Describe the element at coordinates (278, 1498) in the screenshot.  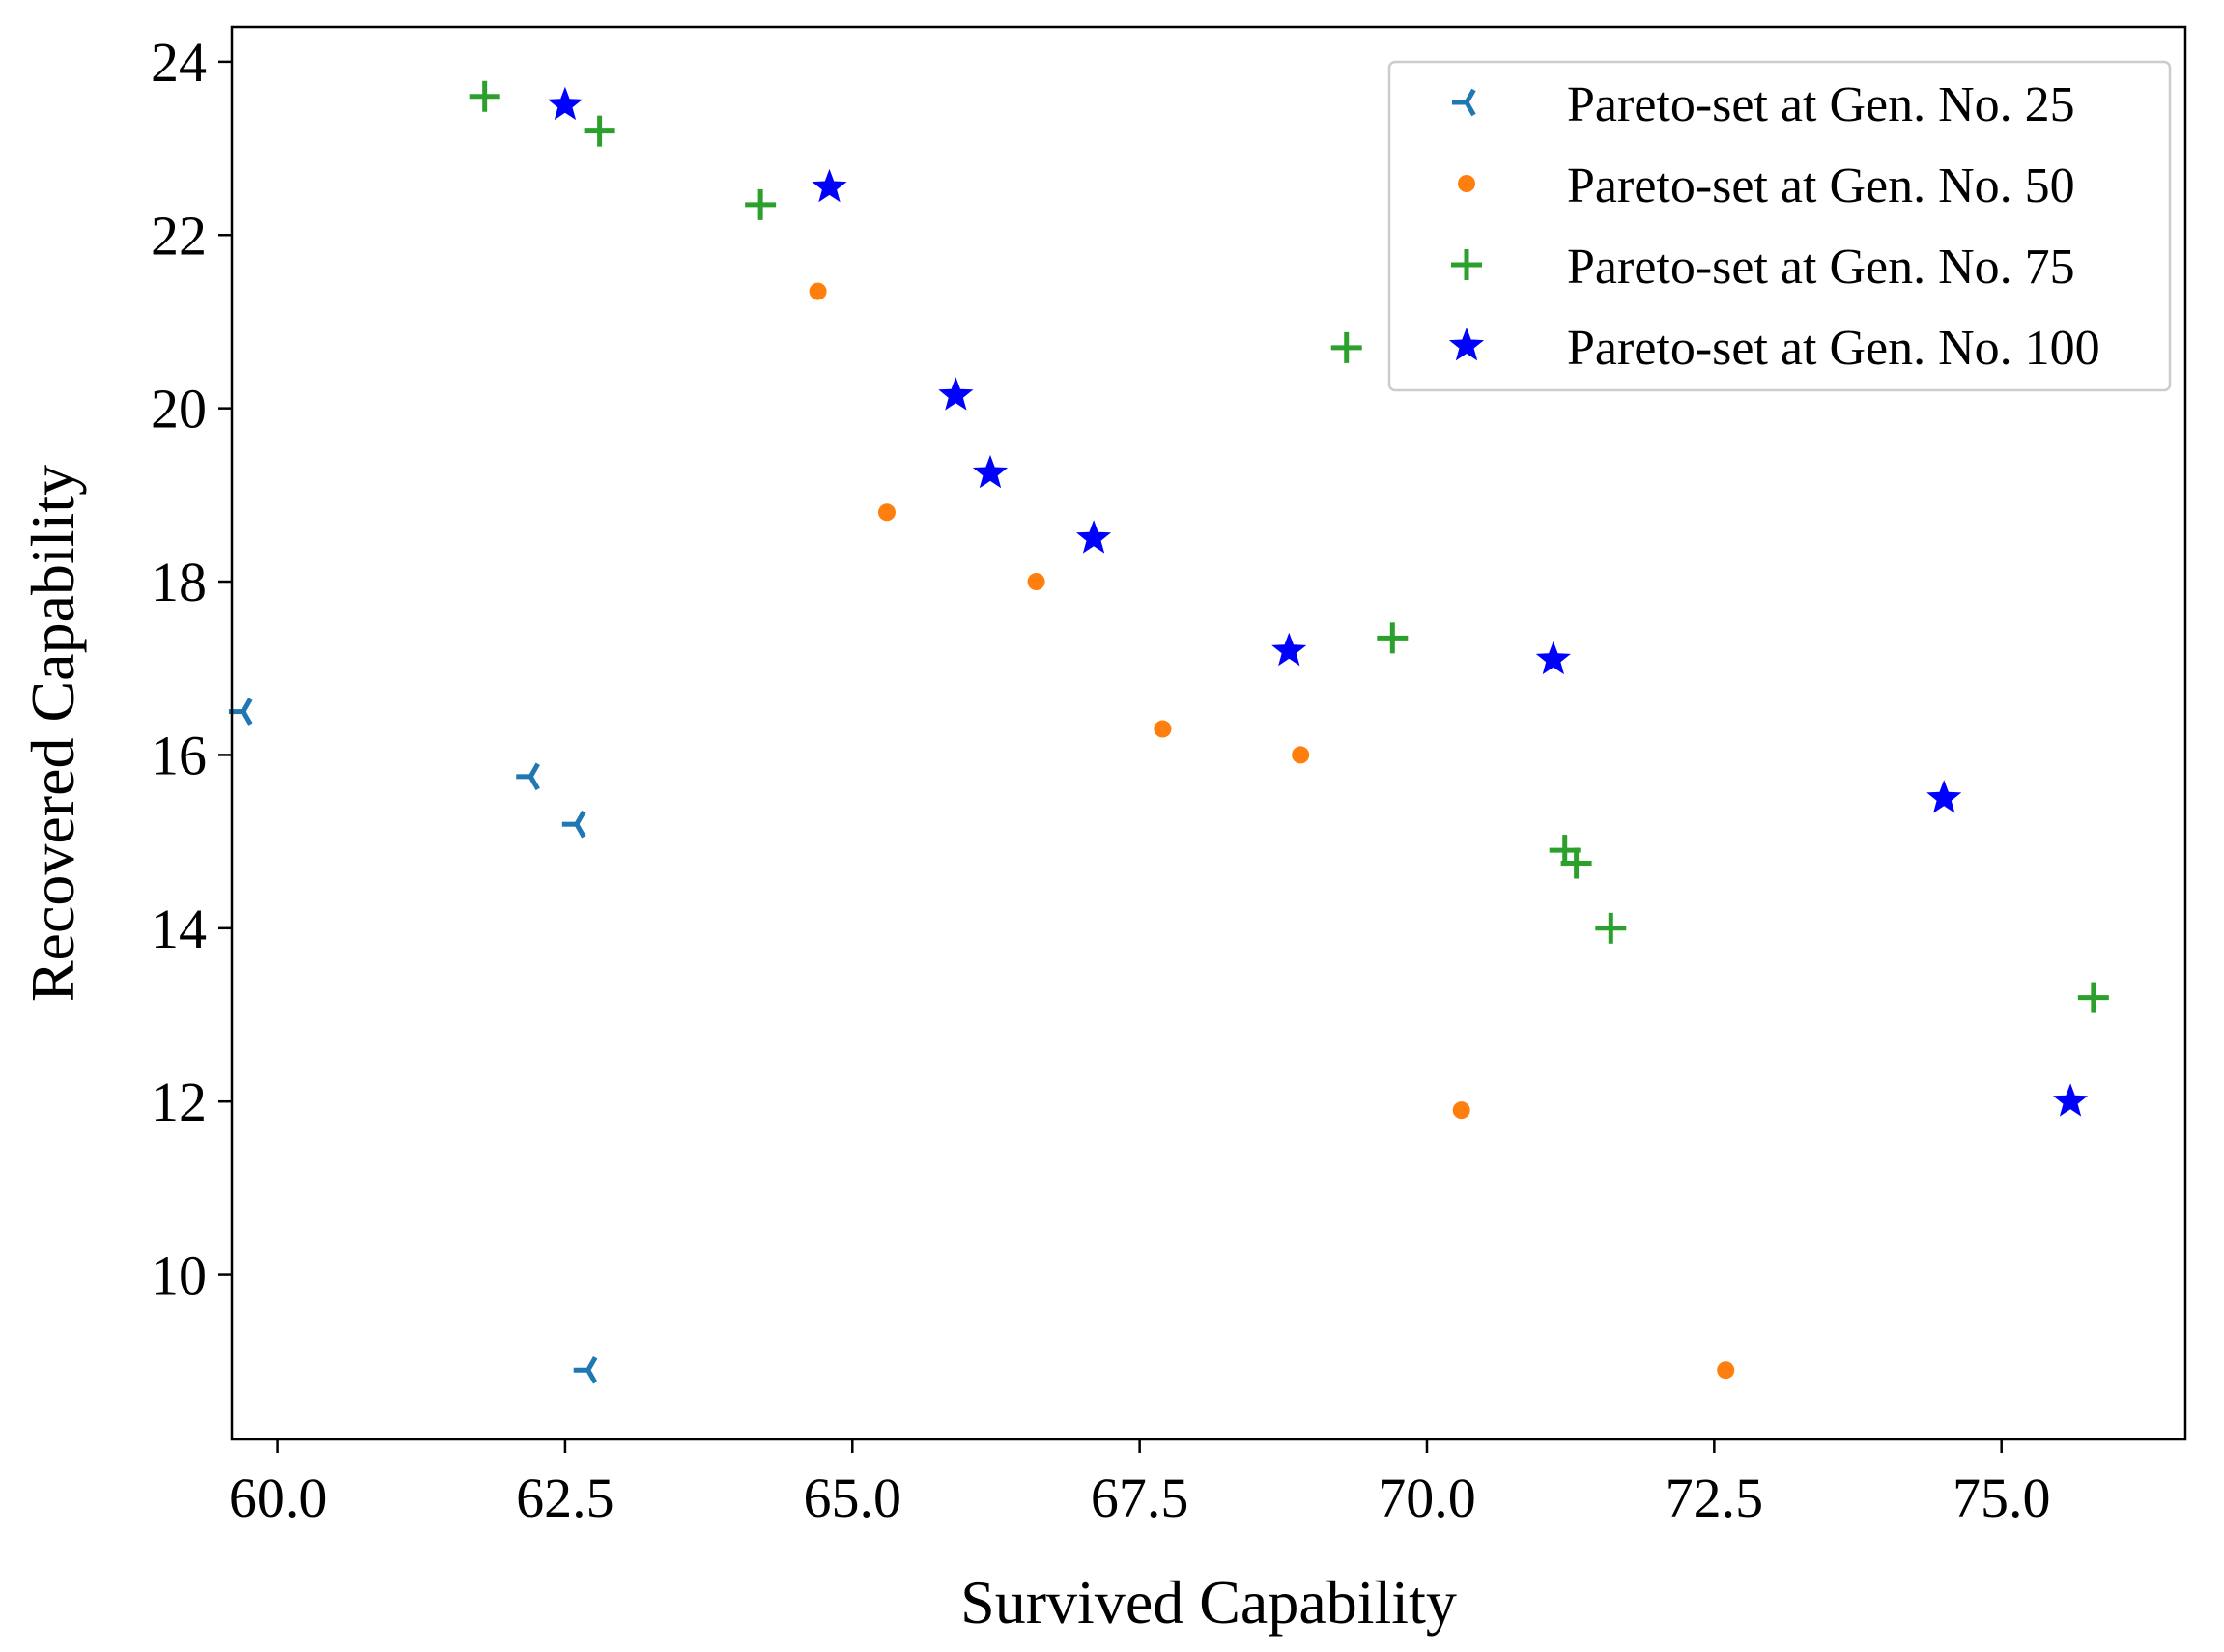
I see `x-tick-label: 60.0` at that location.